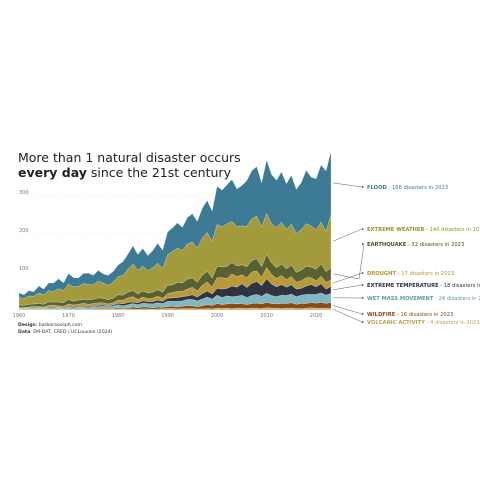 This screenshot has height=480, width=480. Describe the element at coordinates (452, 323) in the screenshot. I see `label-detail: - 4 disasters in 2023` at that location.